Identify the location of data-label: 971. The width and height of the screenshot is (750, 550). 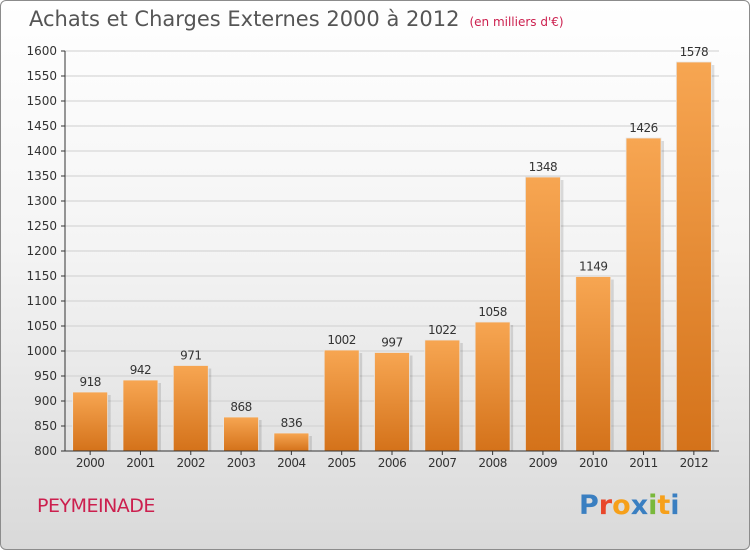
(190, 356).